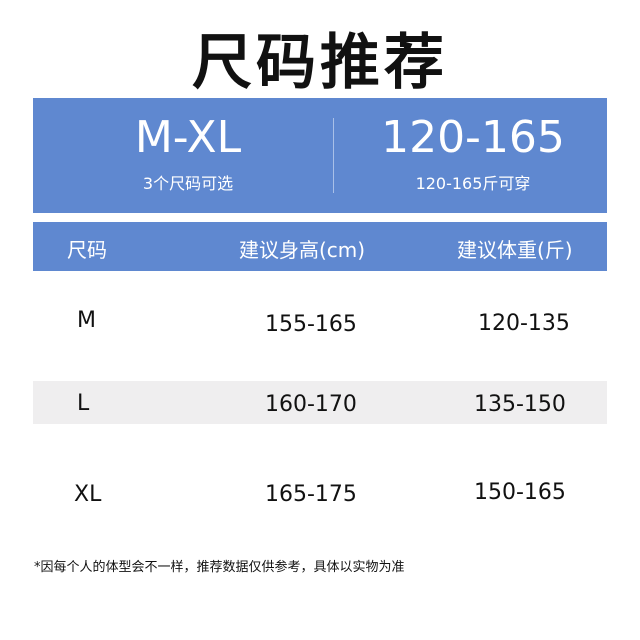 This screenshot has height=640, width=640. I want to click on table-header: 尺码 建议身高(cm) 建议体重(斤), so click(320, 246).